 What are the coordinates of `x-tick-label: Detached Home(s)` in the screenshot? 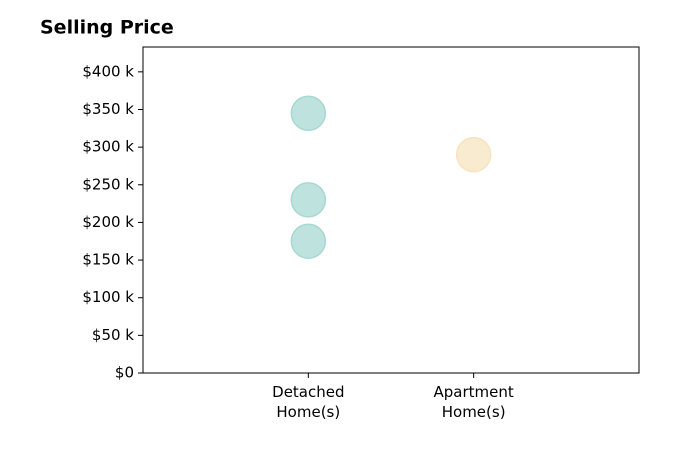 It's located at (308, 402).